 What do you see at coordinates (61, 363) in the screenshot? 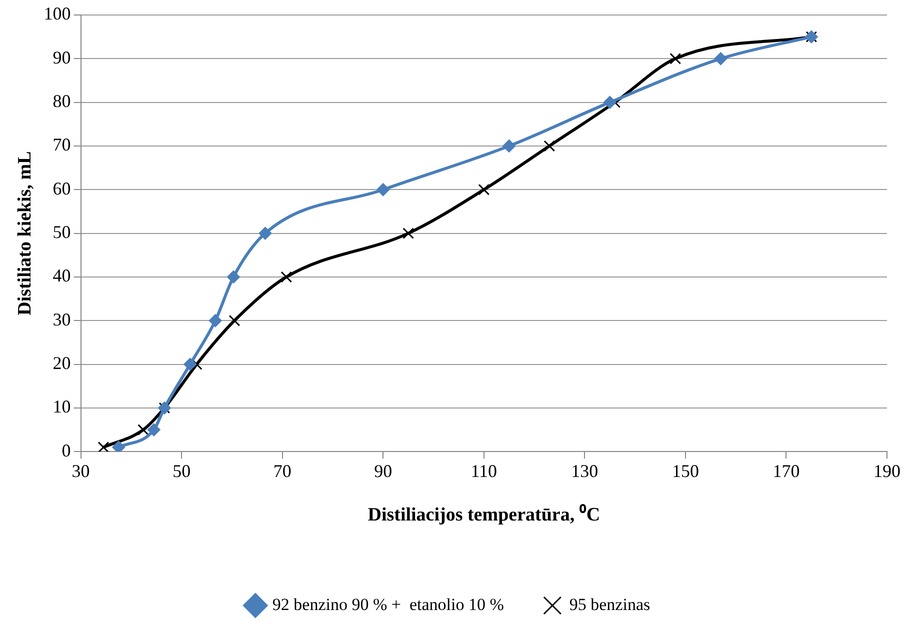
I see `y-tick-label: 20` at bounding box center [61, 363].